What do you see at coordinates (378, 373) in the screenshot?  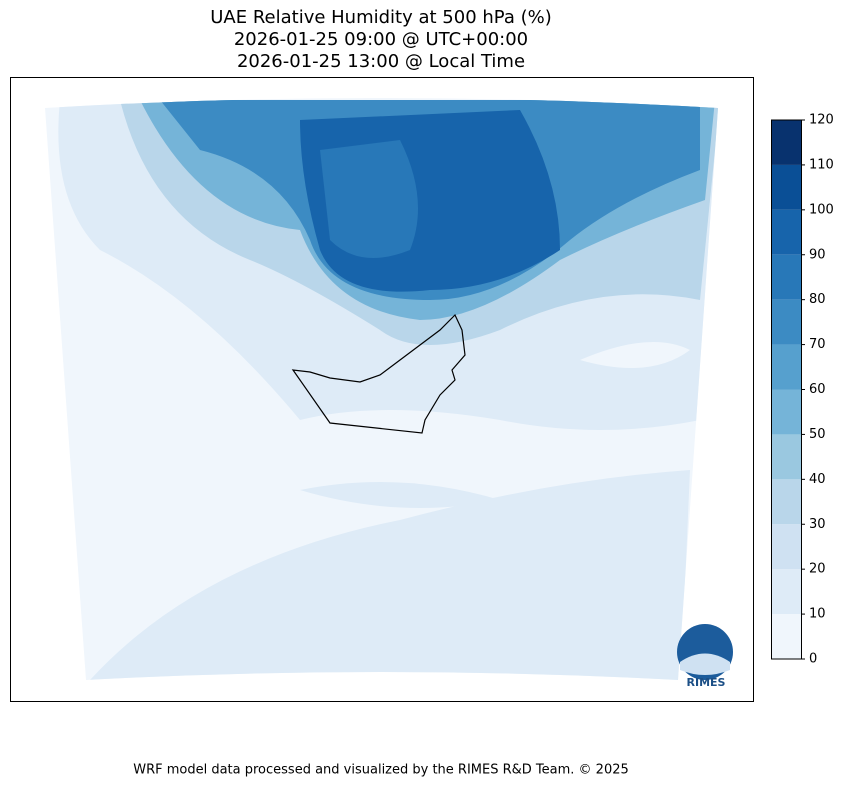 I see `uae-border` at bounding box center [378, 373].